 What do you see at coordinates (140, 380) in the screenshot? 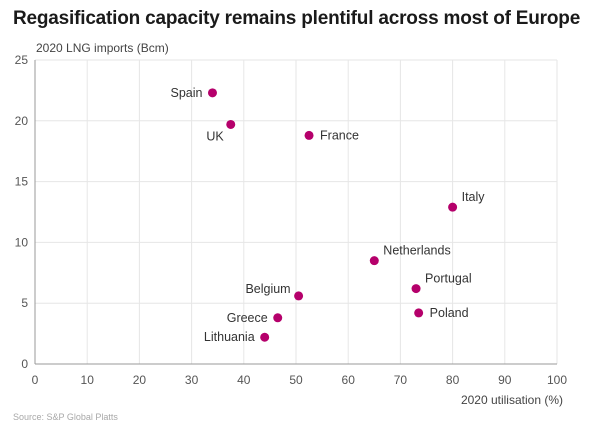
I see `x-tick-label: 20` at bounding box center [140, 380].